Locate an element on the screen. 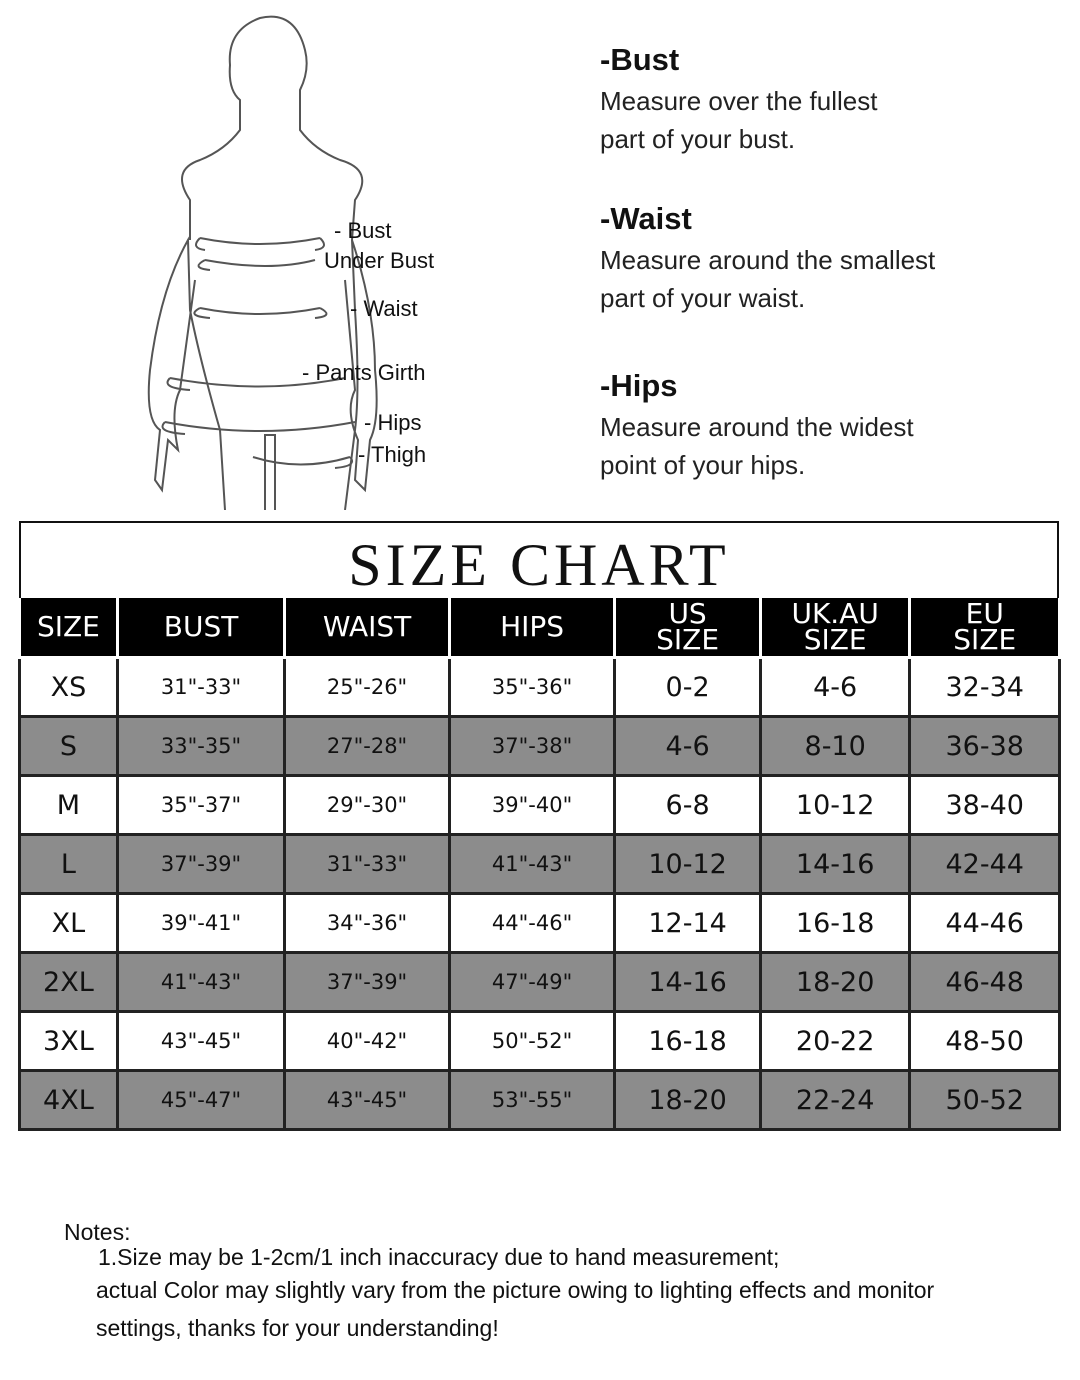  table-cell: M is located at coordinates (68, 805).